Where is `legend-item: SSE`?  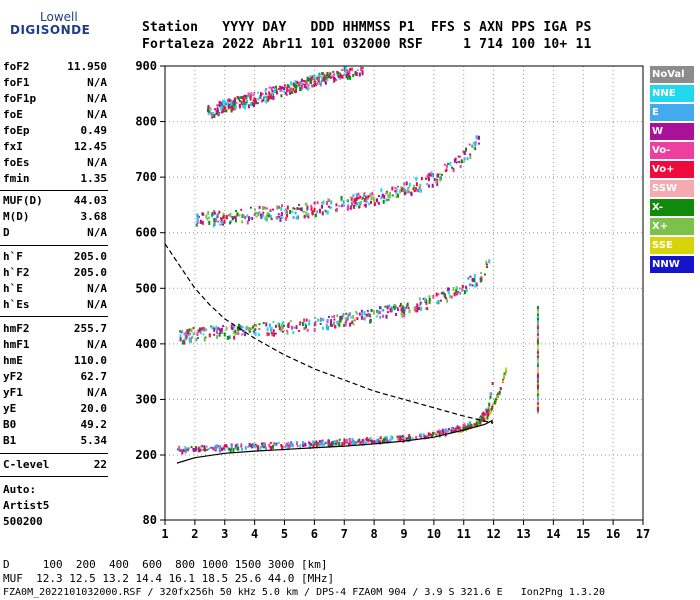 legend-item: SSE is located at coordinates (672, 245).